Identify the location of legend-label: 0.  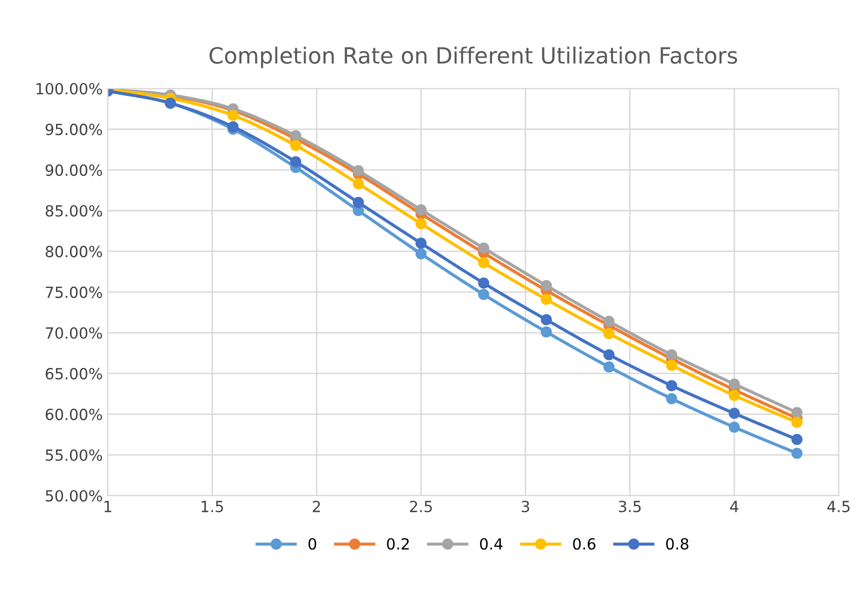
(312, 544).